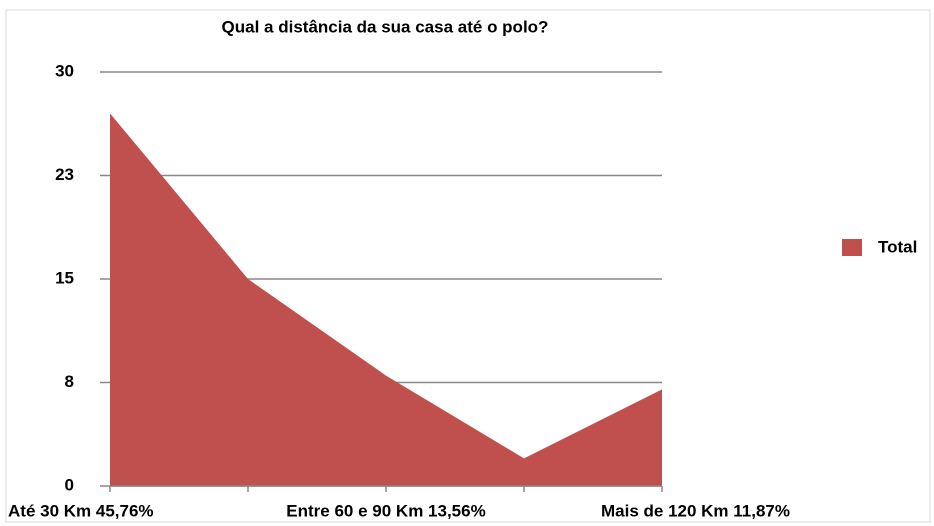 The height and width of the screenshot is (526, 934). I want to click on y-tick-label: 8, so click(69, 381).